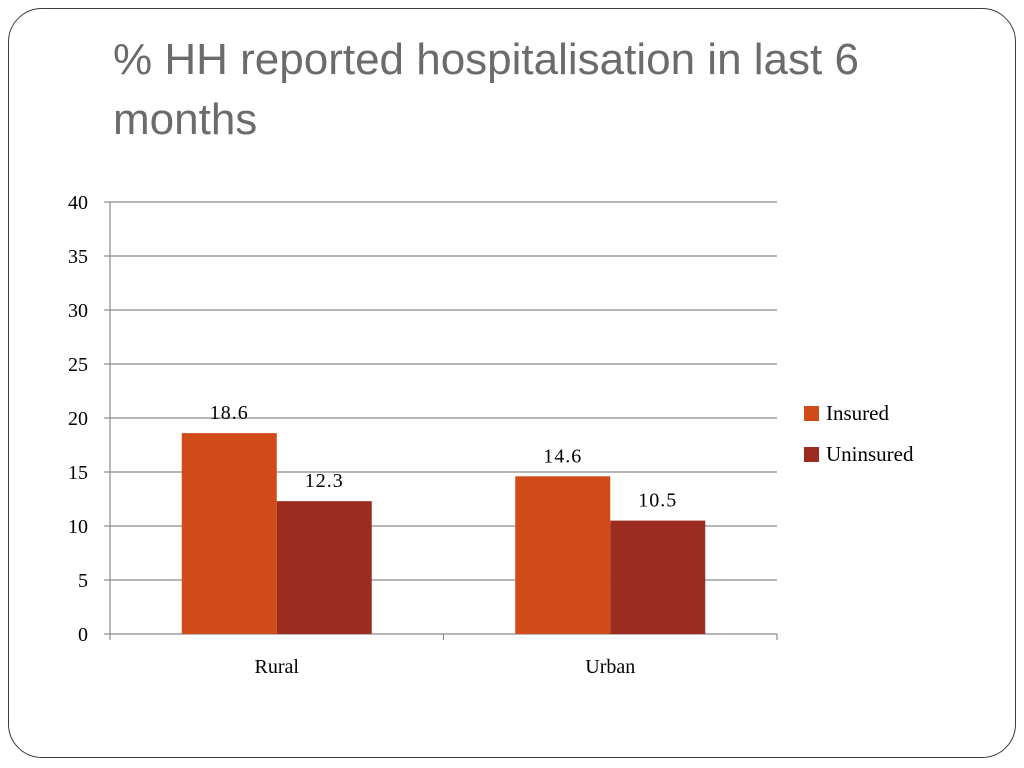 Image resolution: width=1024 pixels, height=768 pixels. What do you see at coordinates (324, 567) in the screenshot?
I see `bar-uninsured-rural` at bounding box center [324, 567].